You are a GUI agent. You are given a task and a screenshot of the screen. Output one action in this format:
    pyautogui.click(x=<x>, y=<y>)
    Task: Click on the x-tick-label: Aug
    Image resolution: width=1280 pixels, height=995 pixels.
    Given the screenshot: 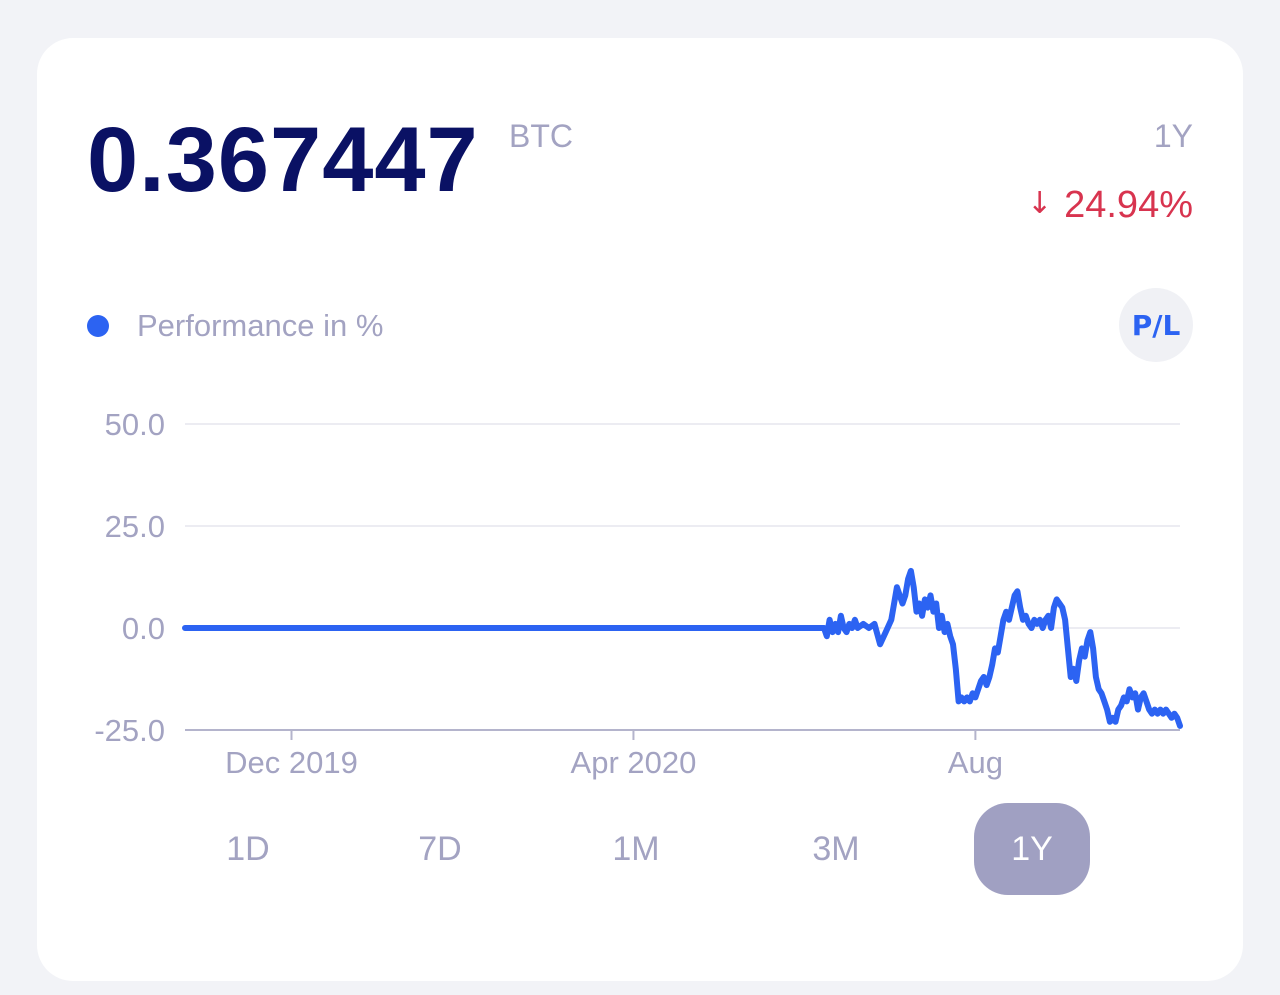 What is the action you would take?
    pyautogui.click(x=975, y=762)
    